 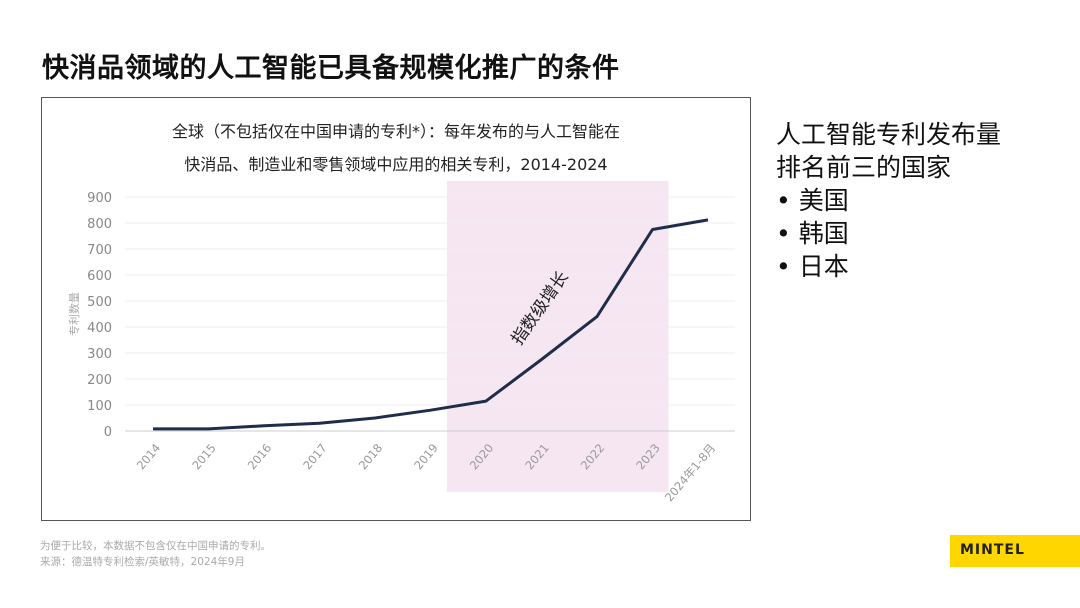 I want to click on mintel-logo: MINTEL, so click(x=1015, y=551).